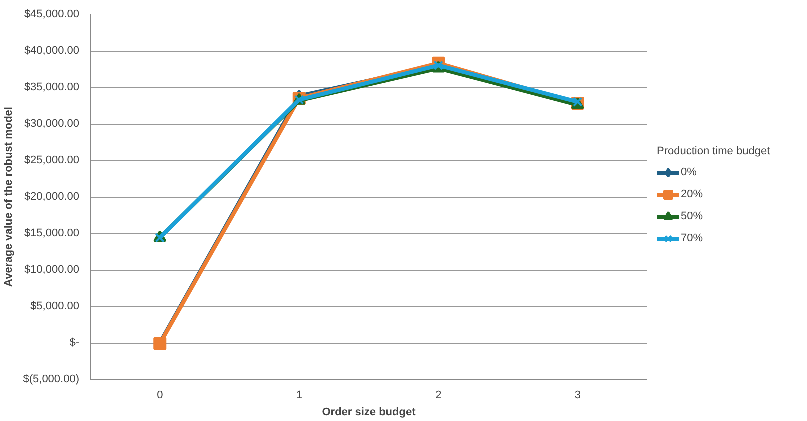 The width and height of the screenshot is (807, 421). What do you see at coordinates (369, 412) in the screenshot?
I see `x-axis-title: Order size budget` at bounding box center [369, 412].